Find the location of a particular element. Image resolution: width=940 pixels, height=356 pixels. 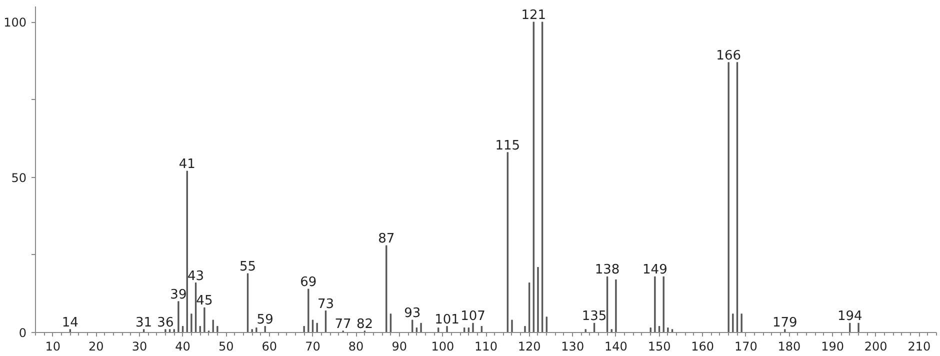

annotation: 93 is located at coordinates (412, 314).